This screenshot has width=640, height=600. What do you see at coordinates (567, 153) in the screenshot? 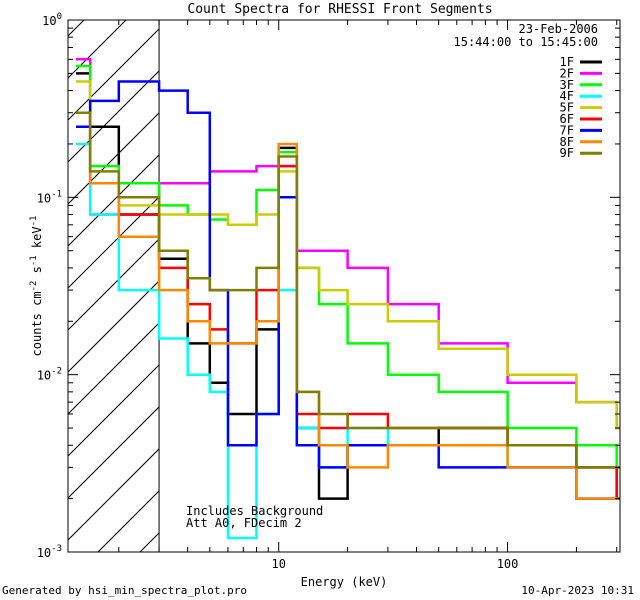
I see `legend-label: 9F` at bounding box center [567, 153].